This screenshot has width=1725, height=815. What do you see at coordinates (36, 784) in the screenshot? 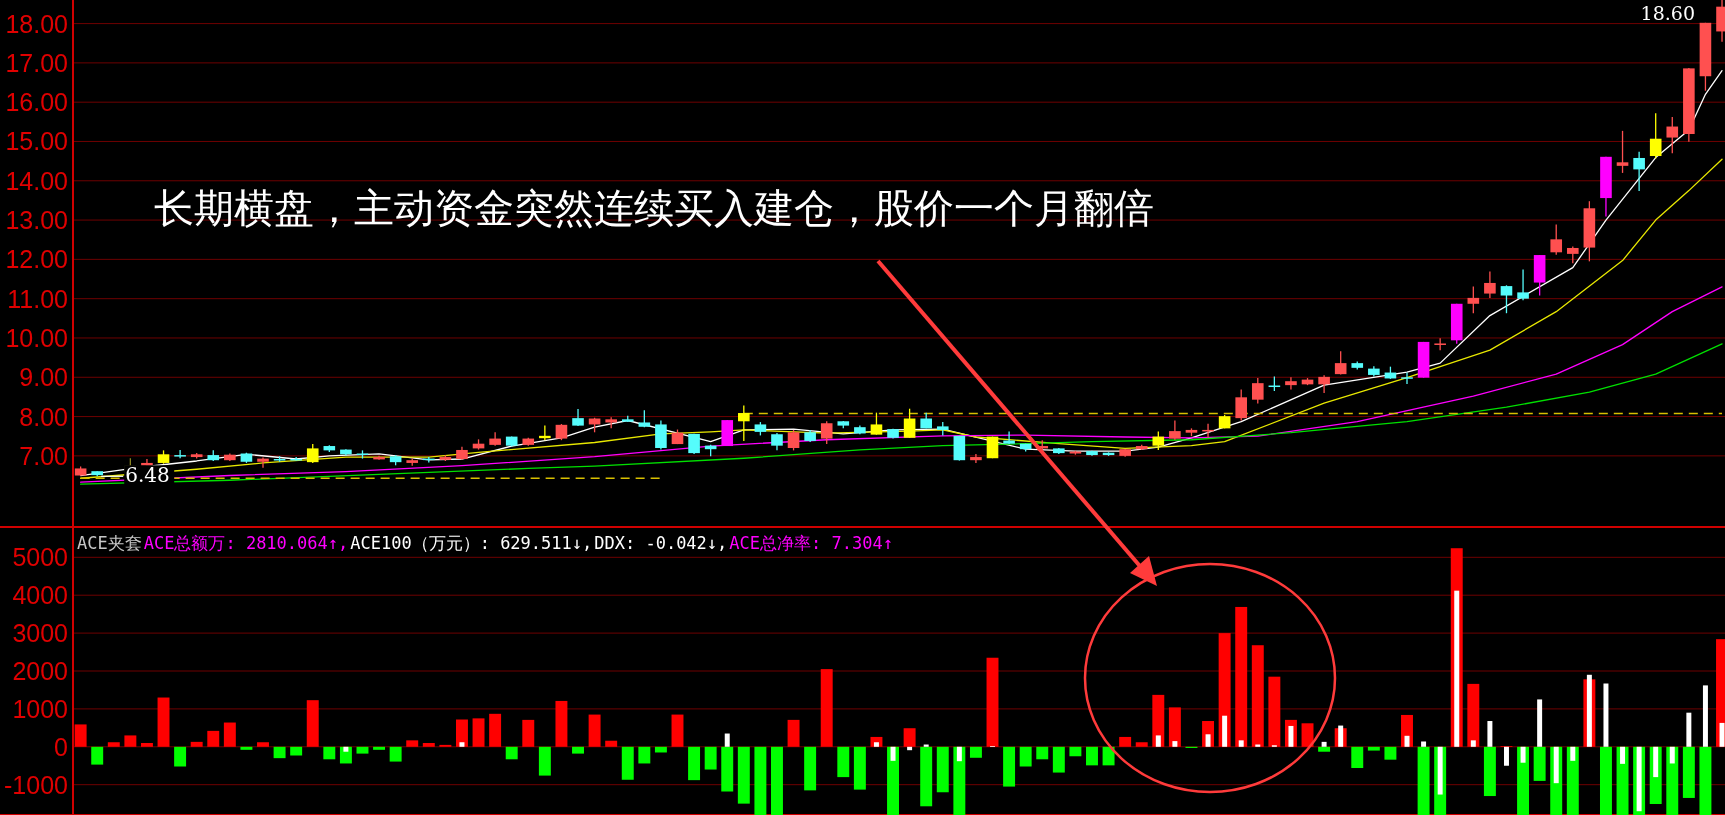
I see `y-tick-label: -1000` at bounding box center [36, 784].